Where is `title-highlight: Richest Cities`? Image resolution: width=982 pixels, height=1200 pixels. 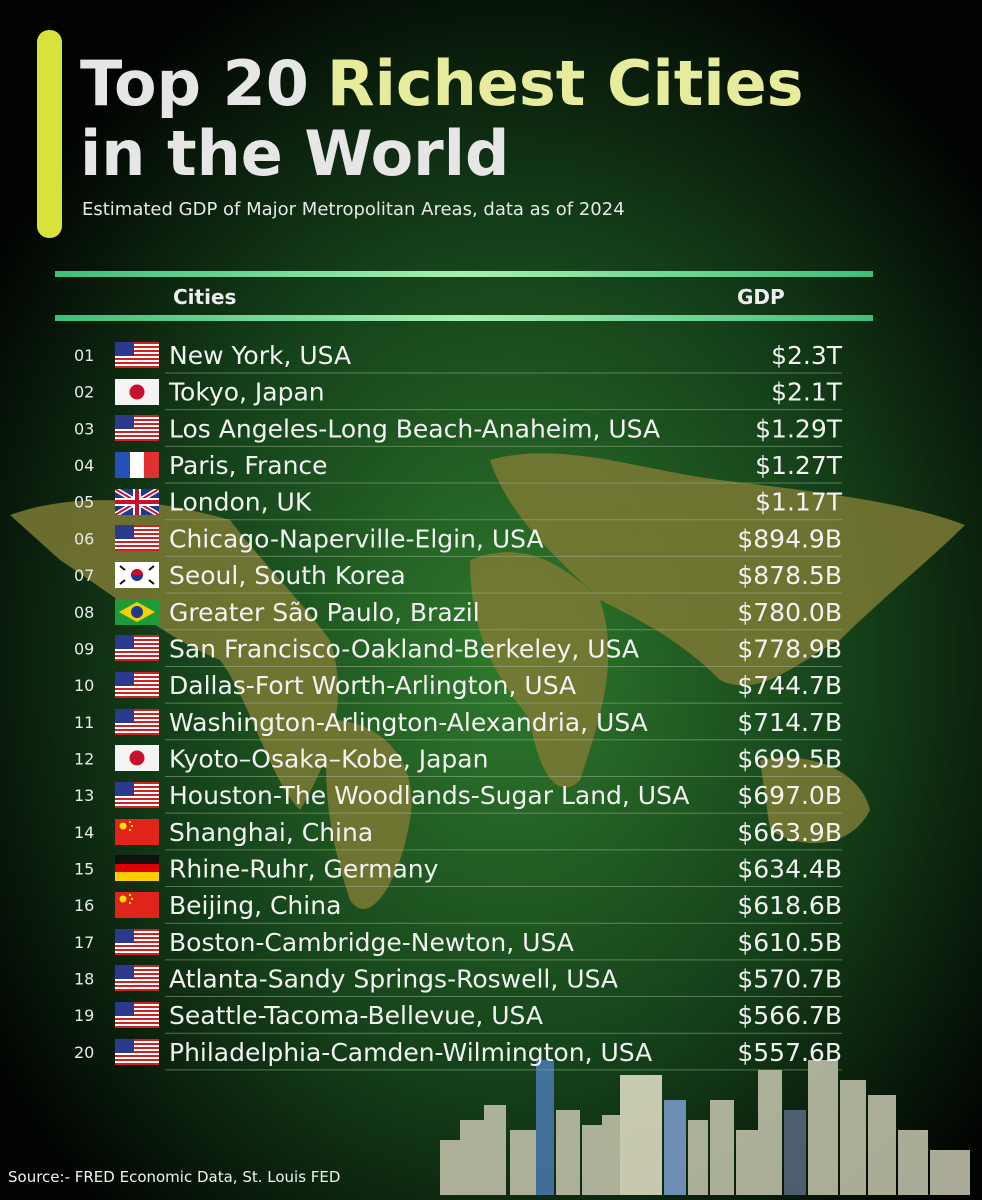
title-highlight: Richest Cities is located at coordinates (565, 83).